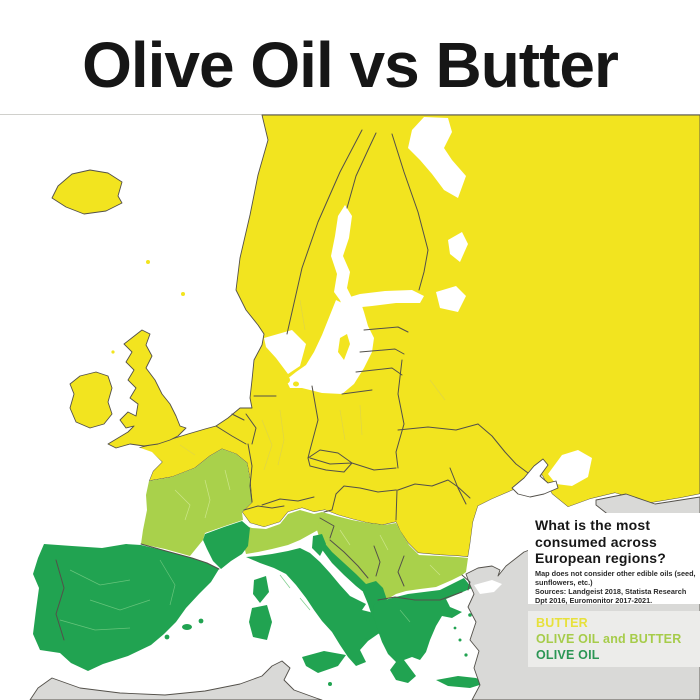  Describe the element at coordinates (260, 622) in the screenshot. I see `island-sardinia` at that location.